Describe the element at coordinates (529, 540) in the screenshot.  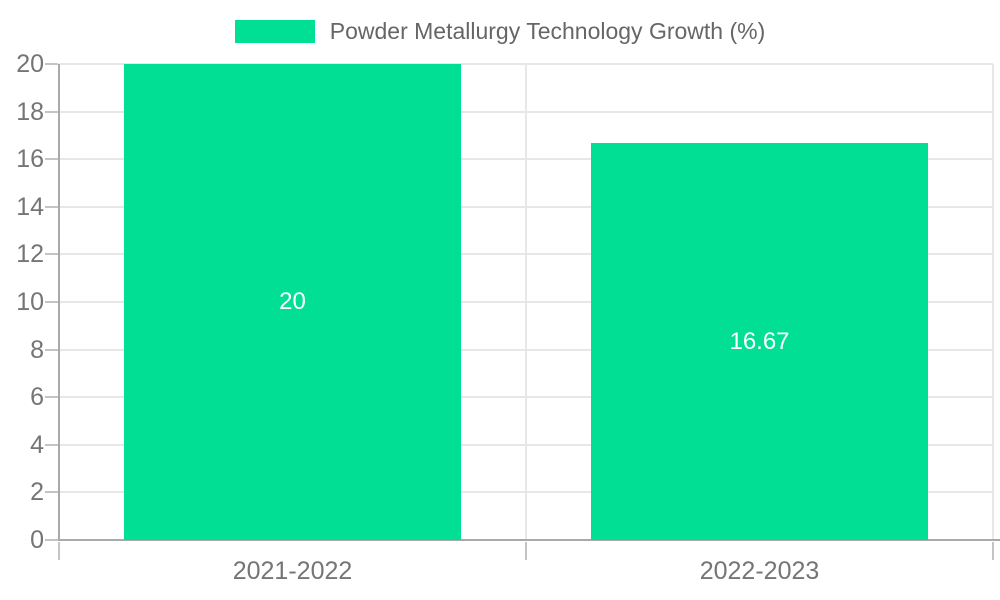
I see `x-axis-line` at that location.